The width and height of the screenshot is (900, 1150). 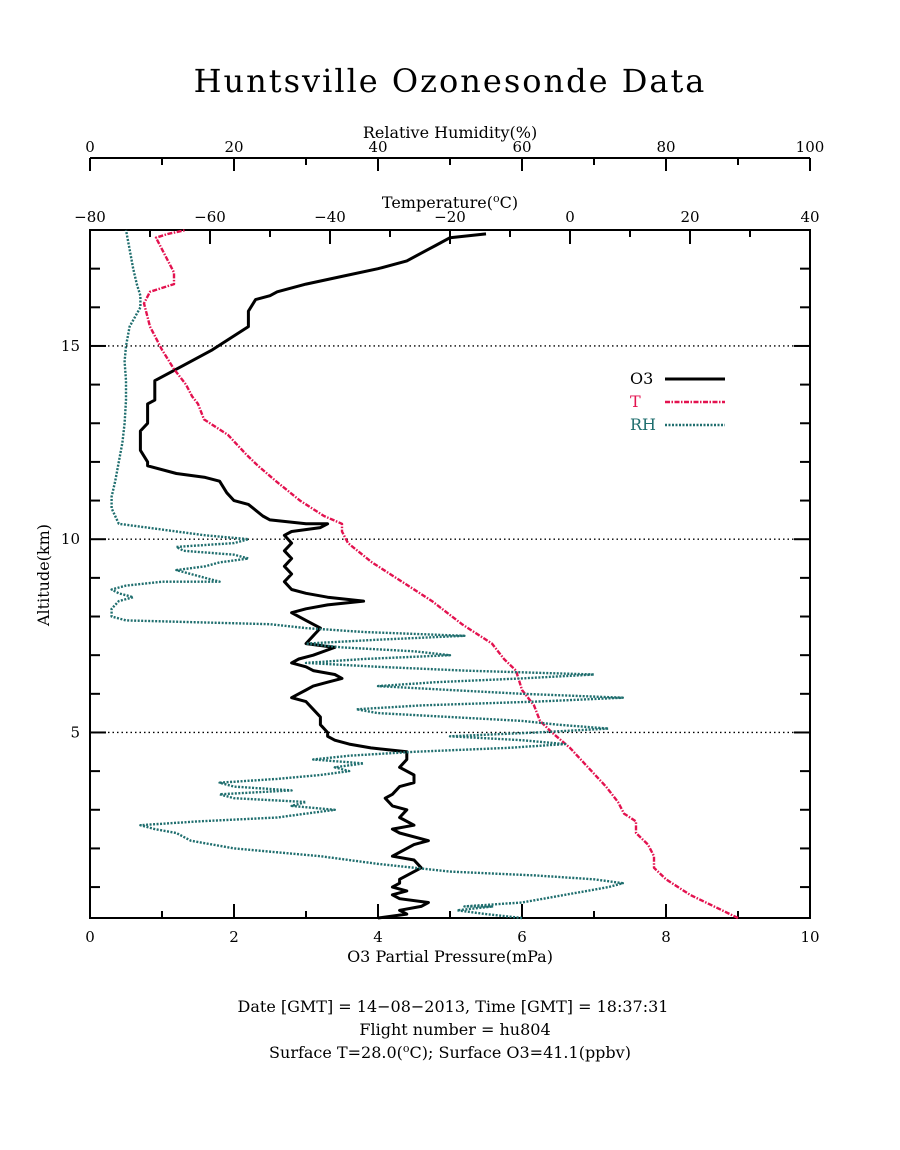 What do you see at coordinates (70, 539) in the screenshot?
I see `altitude-tick-label: 10` at bounding box center [70, 539].